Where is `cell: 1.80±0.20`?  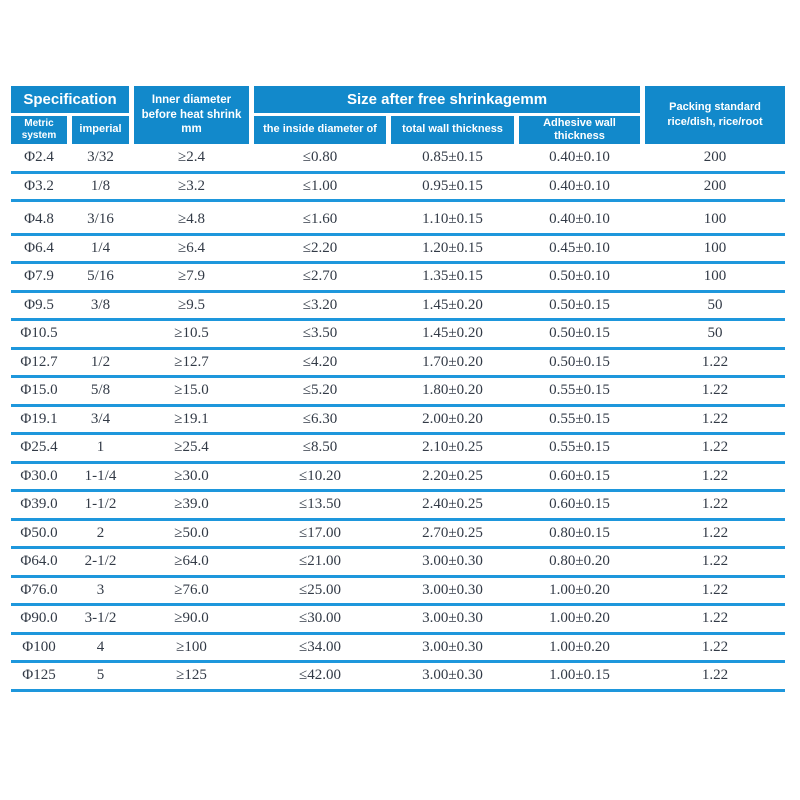 cell: 1.80±0.20 is located at coordinates (452, 390).